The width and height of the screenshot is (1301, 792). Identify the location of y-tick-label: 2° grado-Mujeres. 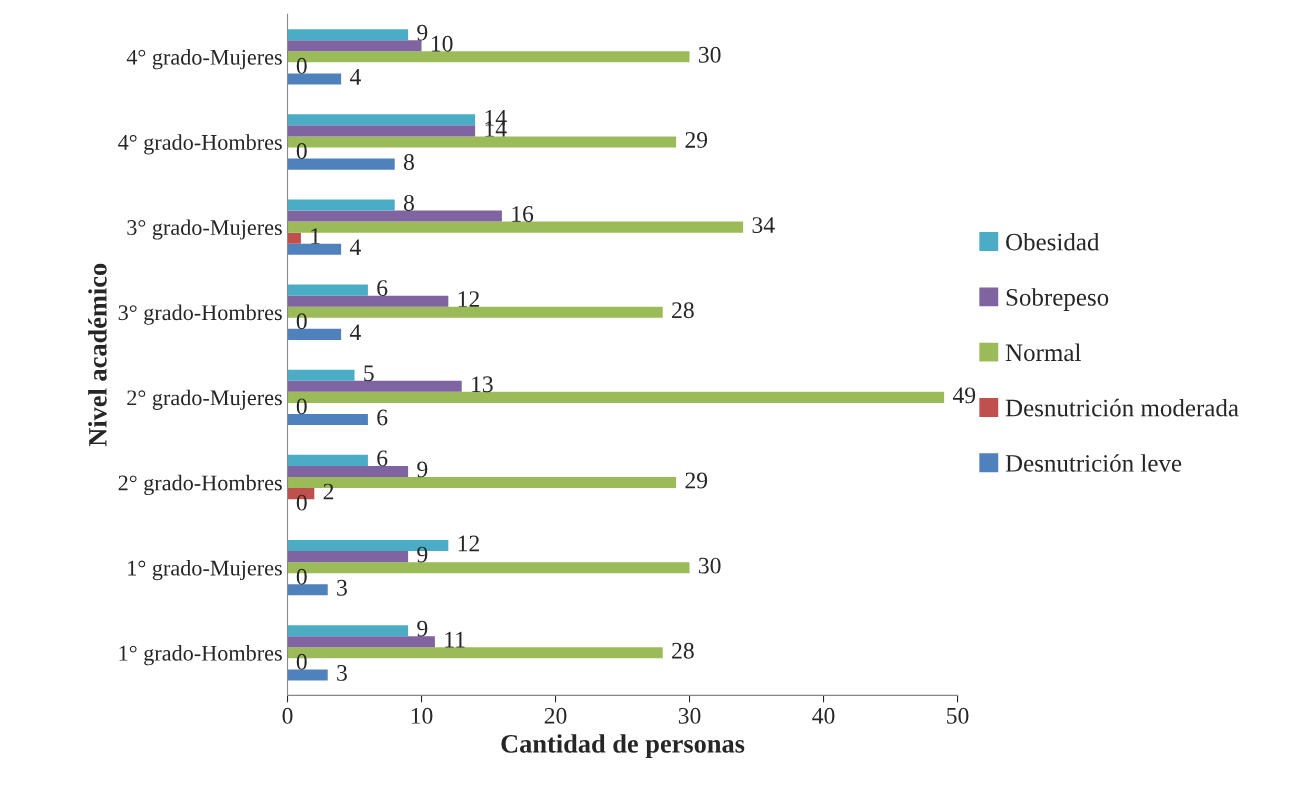
(204, 399).